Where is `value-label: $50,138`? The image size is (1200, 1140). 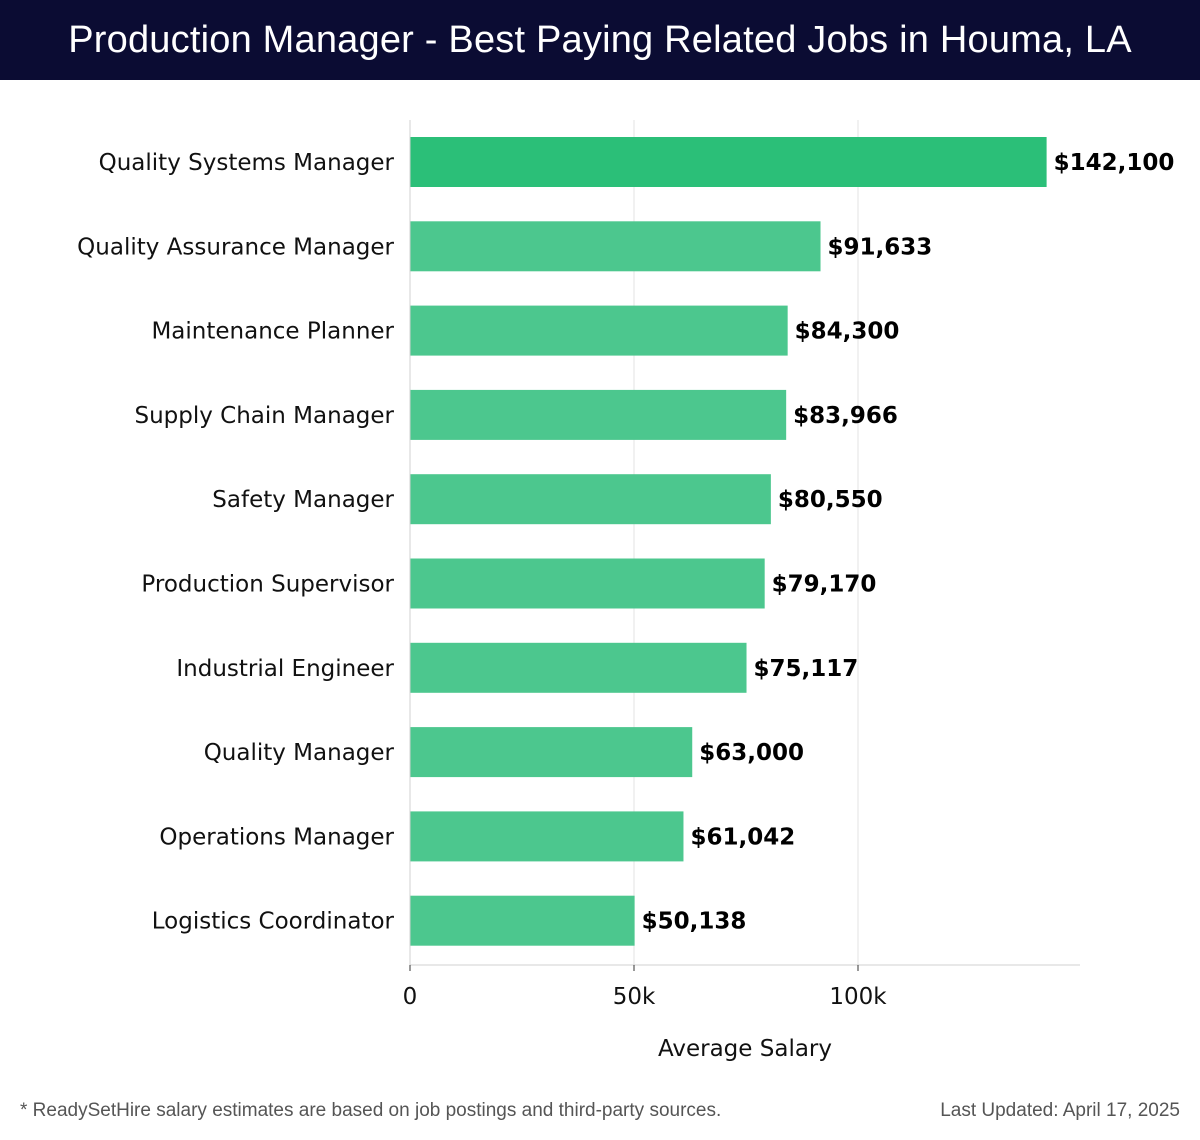 value-label: $50,138 is located at coordinates (694, 922).